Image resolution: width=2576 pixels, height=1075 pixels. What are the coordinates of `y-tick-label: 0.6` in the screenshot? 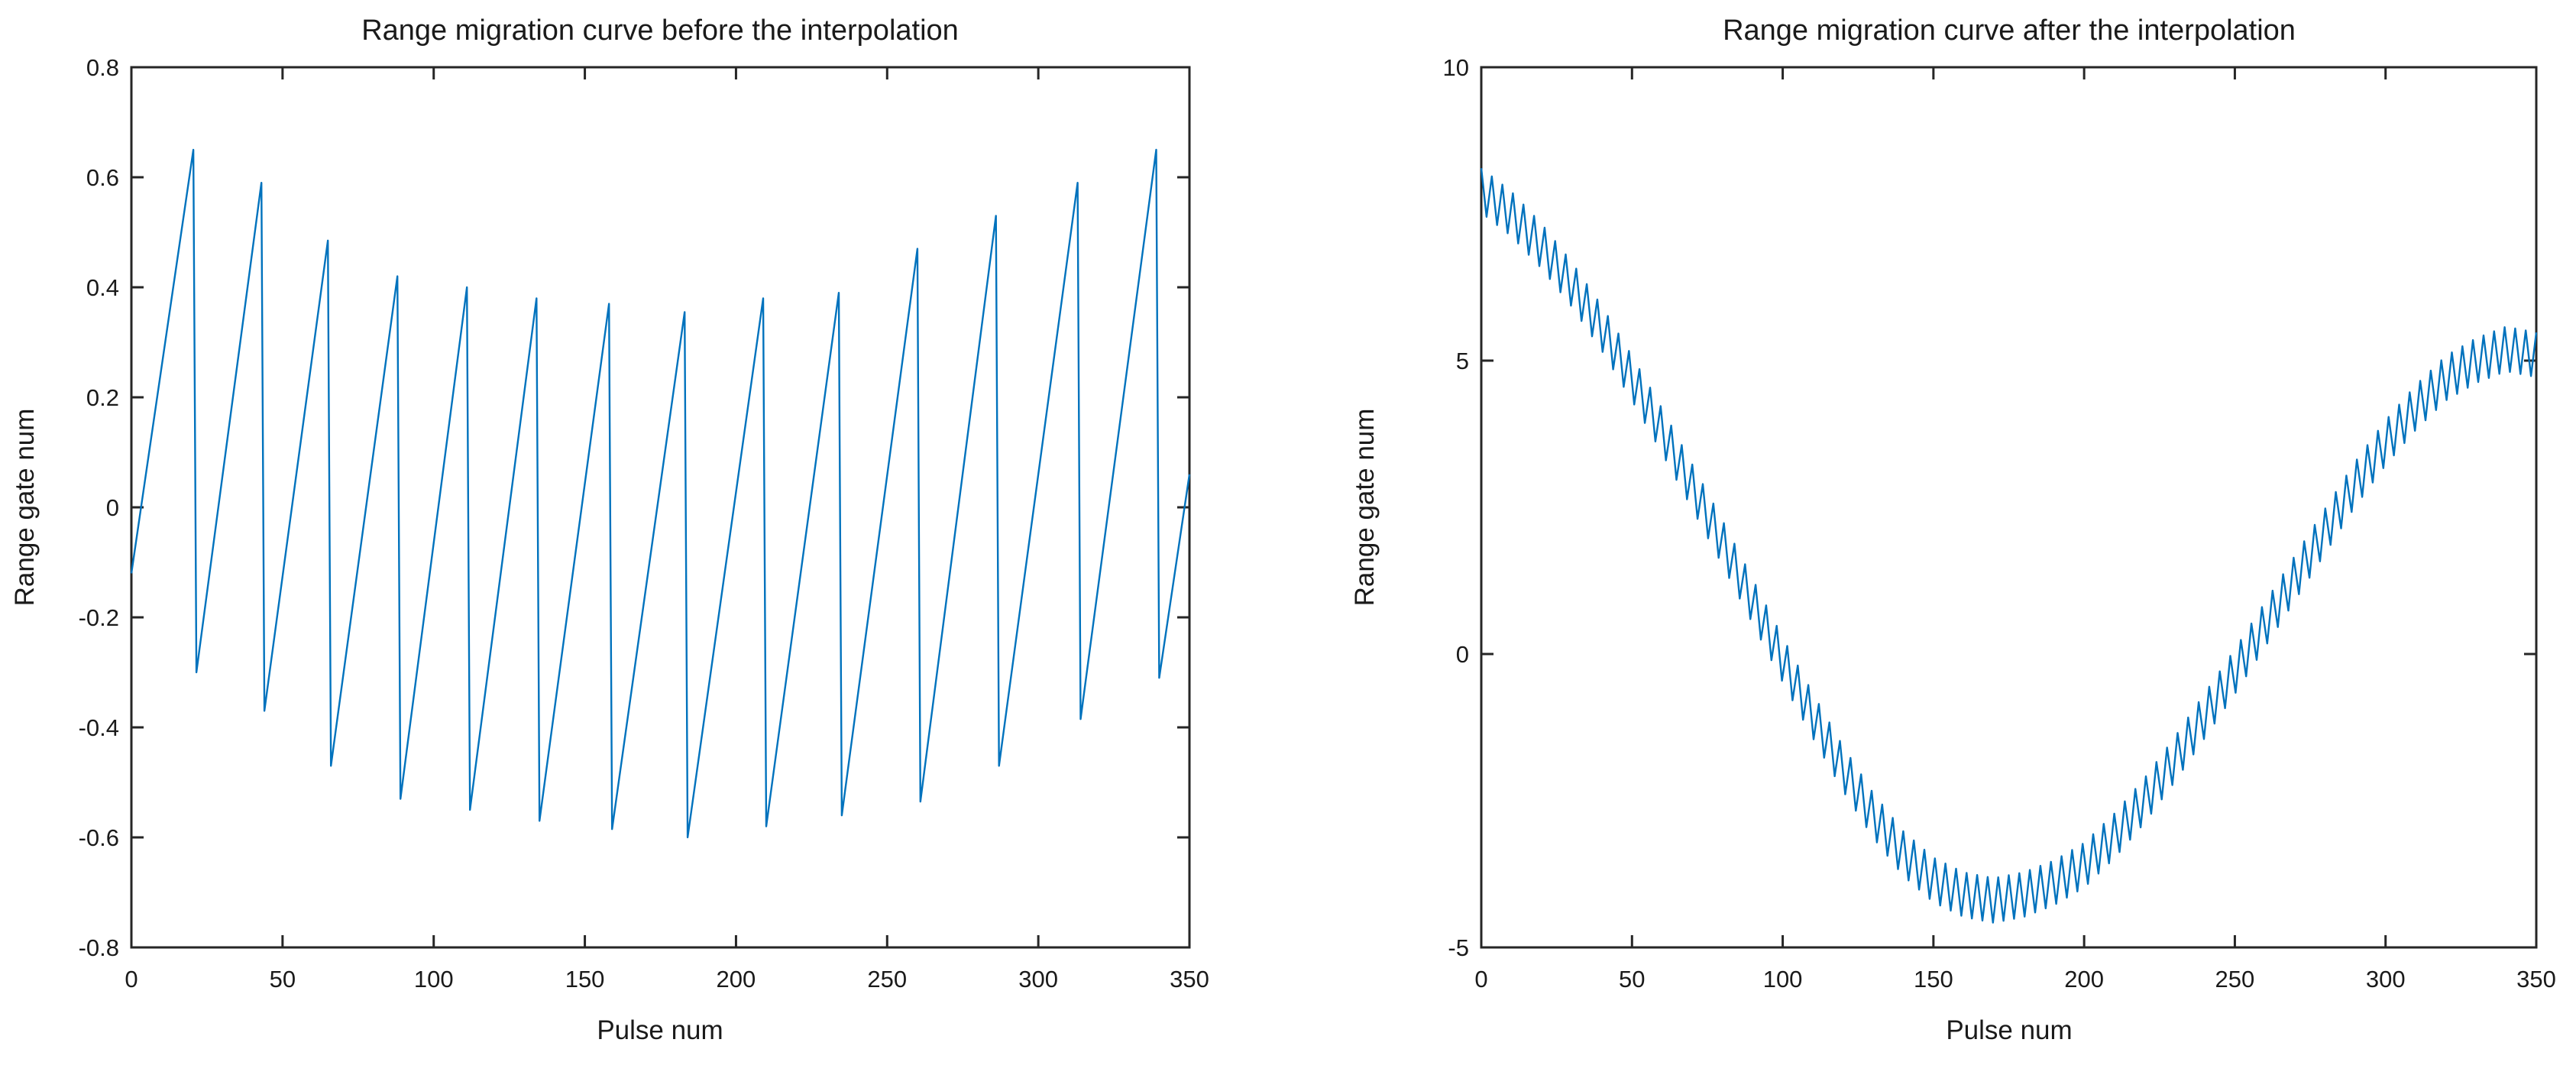 It's located at (102, 177).